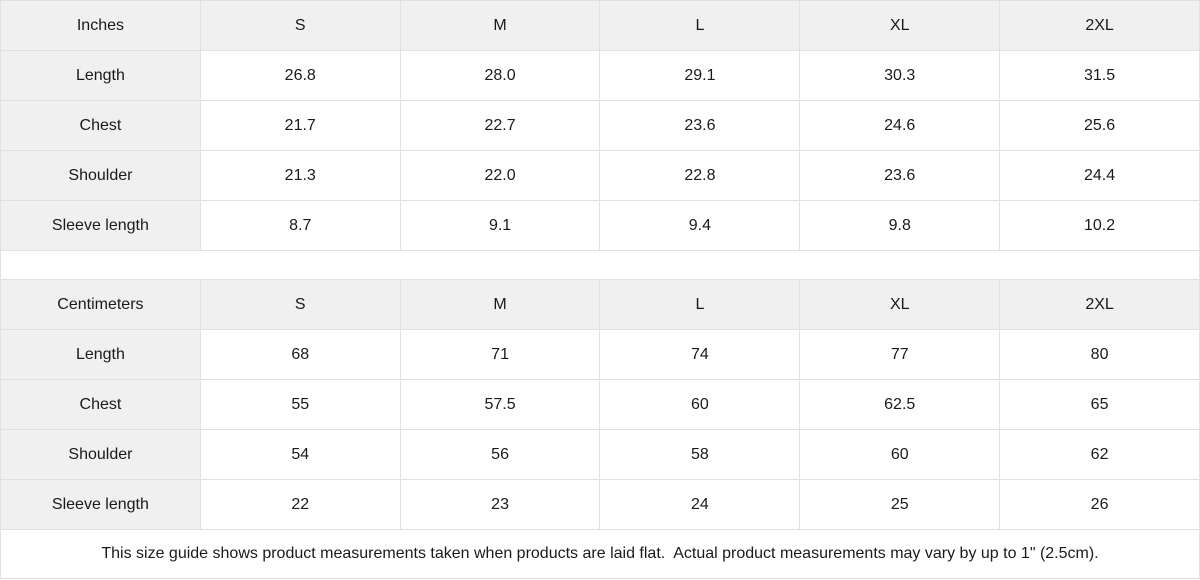 This screenshot has width=1200, height=580. I want to click on measurement-cell: 55, so click(300, 404).